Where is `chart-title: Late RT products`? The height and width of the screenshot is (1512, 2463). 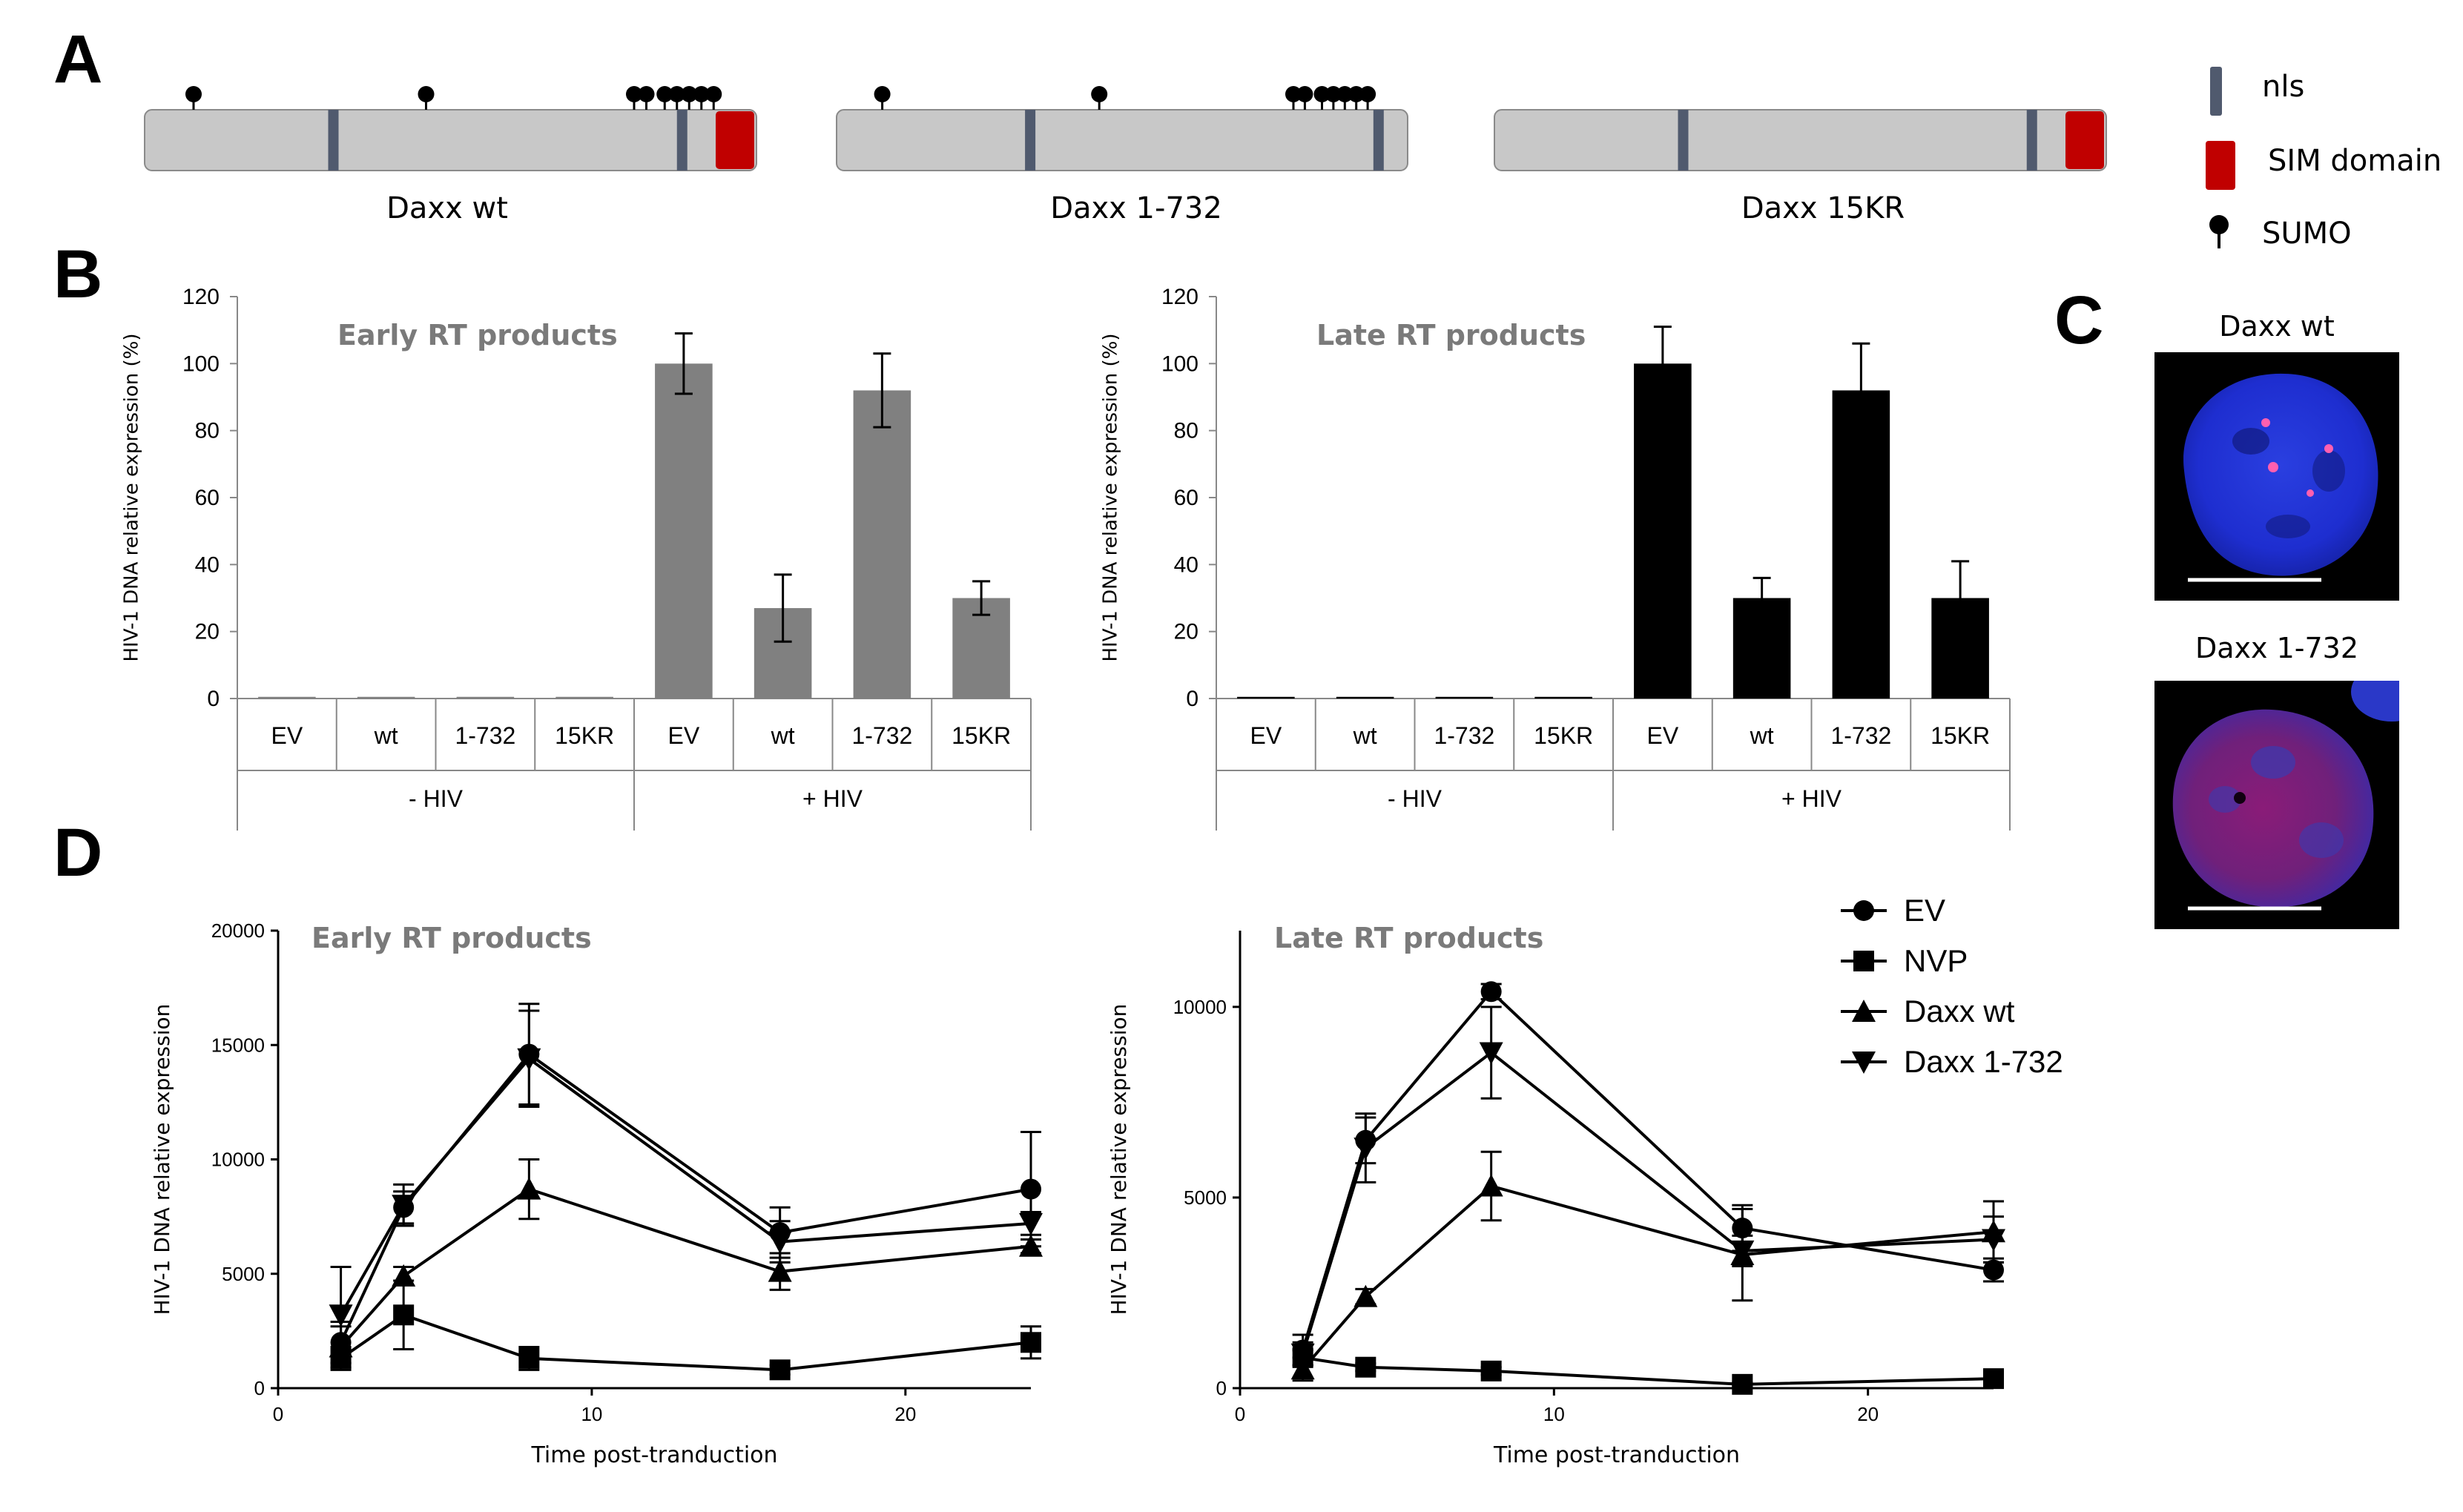 chart-title: Late RT products is located at coordinates (1408, 938).